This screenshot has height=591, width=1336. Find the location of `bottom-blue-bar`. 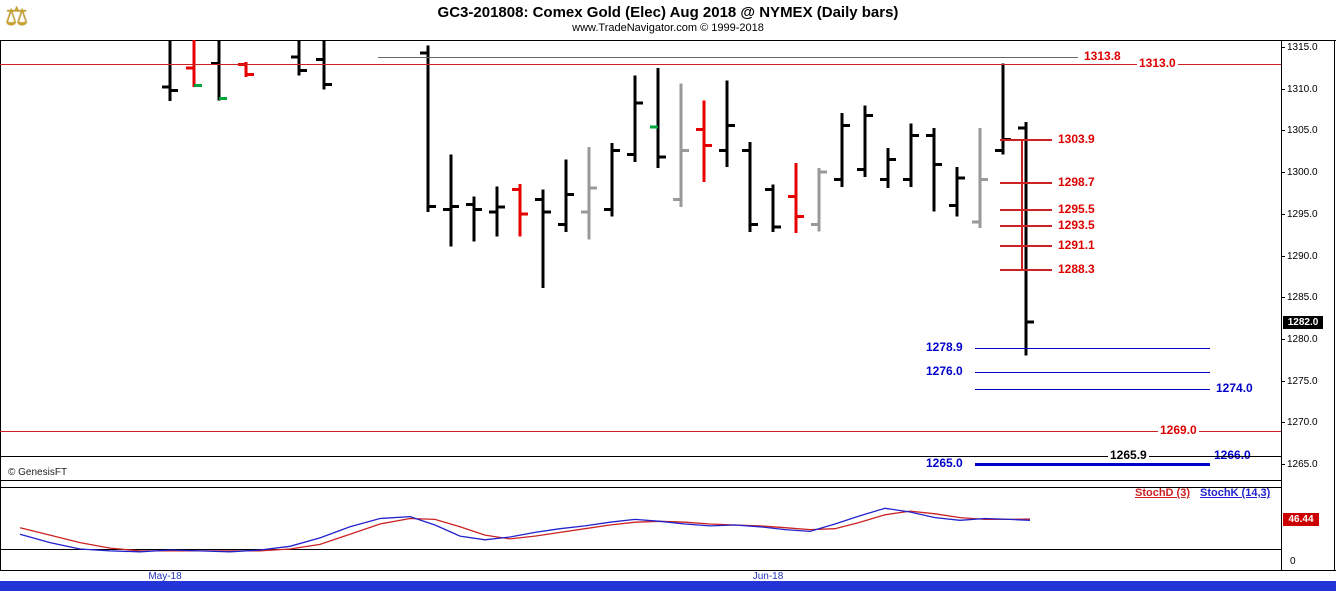

bottom-blue-bar is located at coordinates (668, 586).